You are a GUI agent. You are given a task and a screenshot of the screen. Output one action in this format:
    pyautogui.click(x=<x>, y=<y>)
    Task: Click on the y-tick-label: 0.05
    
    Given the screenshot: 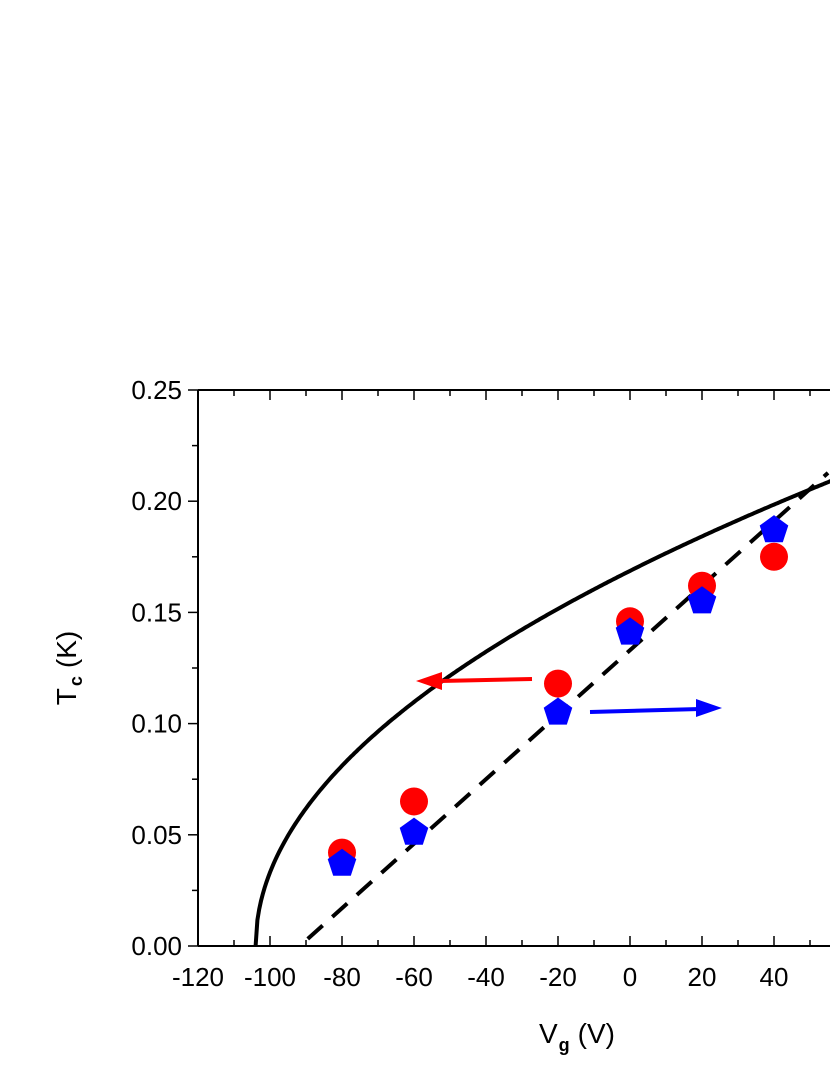 What is the action you would take?
    pyautogui.click(x=156, y=835)
    